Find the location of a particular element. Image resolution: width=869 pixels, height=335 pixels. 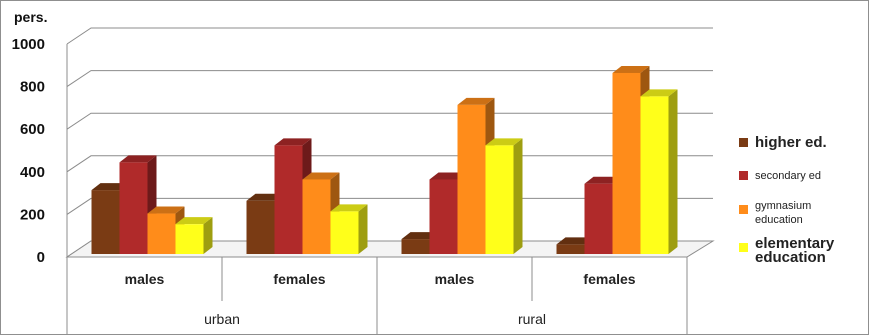

chart-floor is located at coordinates (390, 249).